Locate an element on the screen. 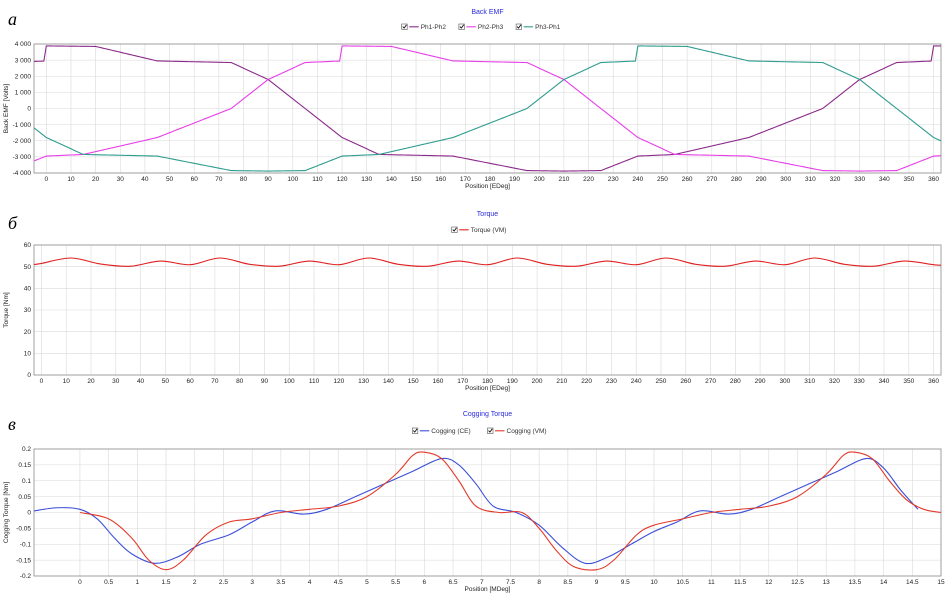 Image resolution: width=945 pixels, height=599 pixels. legend-item: Ph3-Ph1 is located at coordinates (538, 27).